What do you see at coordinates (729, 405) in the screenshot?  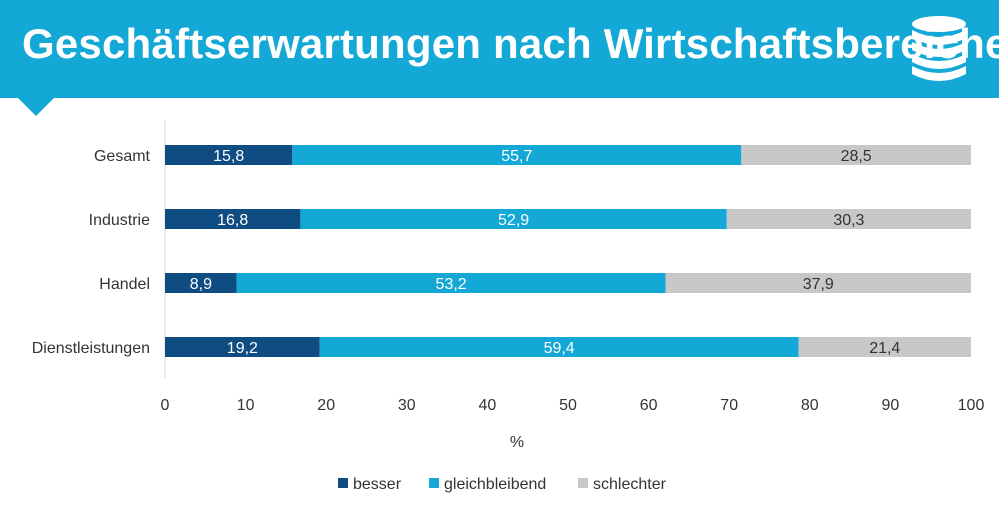 I see `x-tick-label: 70` at bounding box center [729, 405].